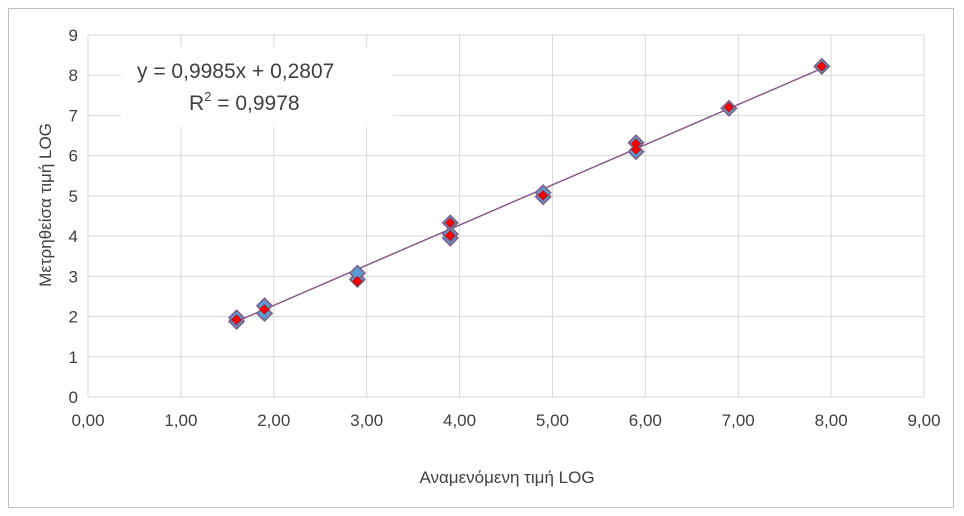  What do you see at coordinates (645, 420) in the screenshot?
I see `x-tick-label: 6,00` at bounding box center [645, 420].